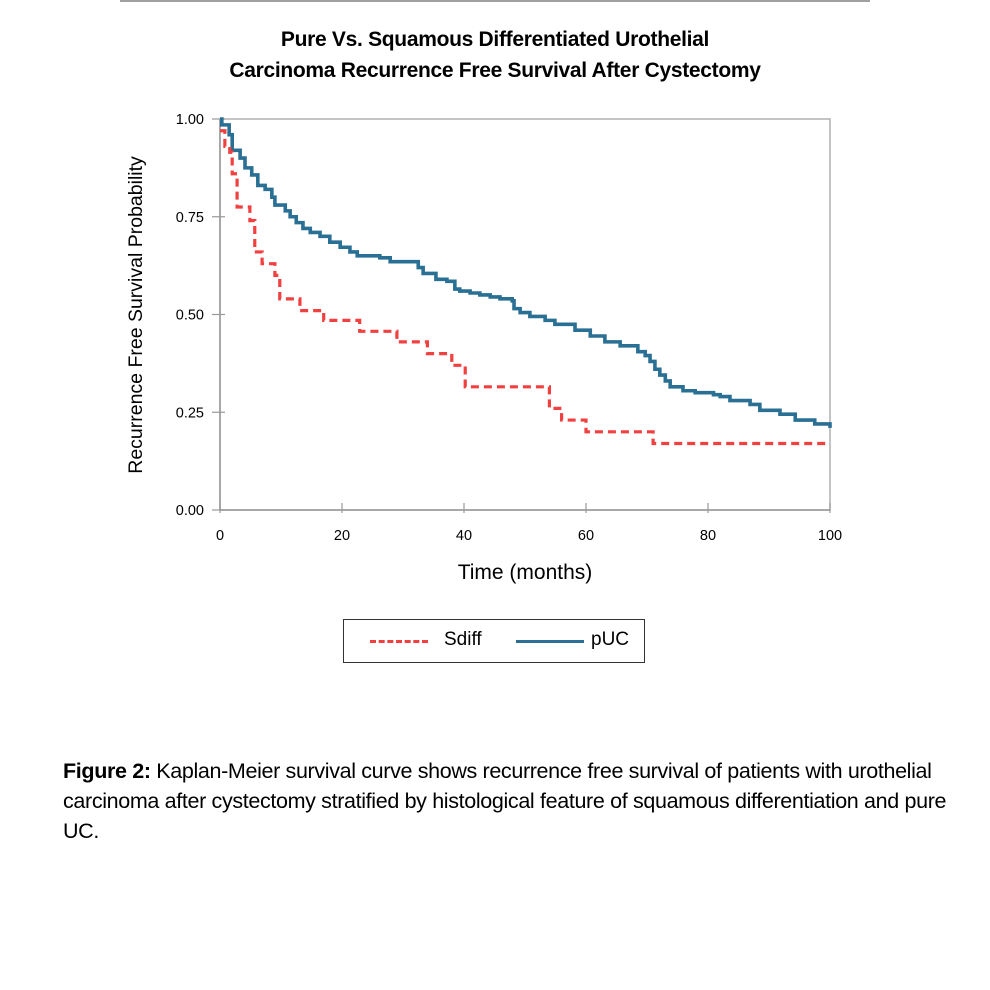 The image size is (990, 990). I want to click on x-axis: 0 20 40 60 80 100, so click(529, 523).